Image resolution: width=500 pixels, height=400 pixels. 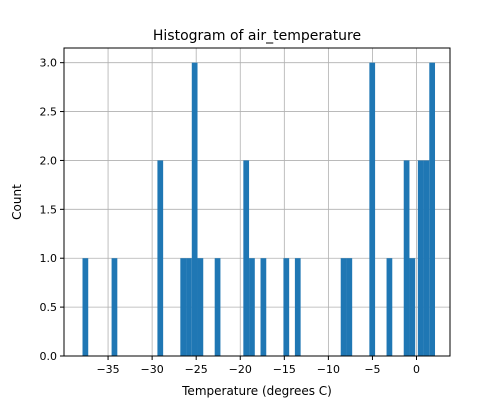 I want to click on x-tick-label: −30, so click(x=152, y=369).